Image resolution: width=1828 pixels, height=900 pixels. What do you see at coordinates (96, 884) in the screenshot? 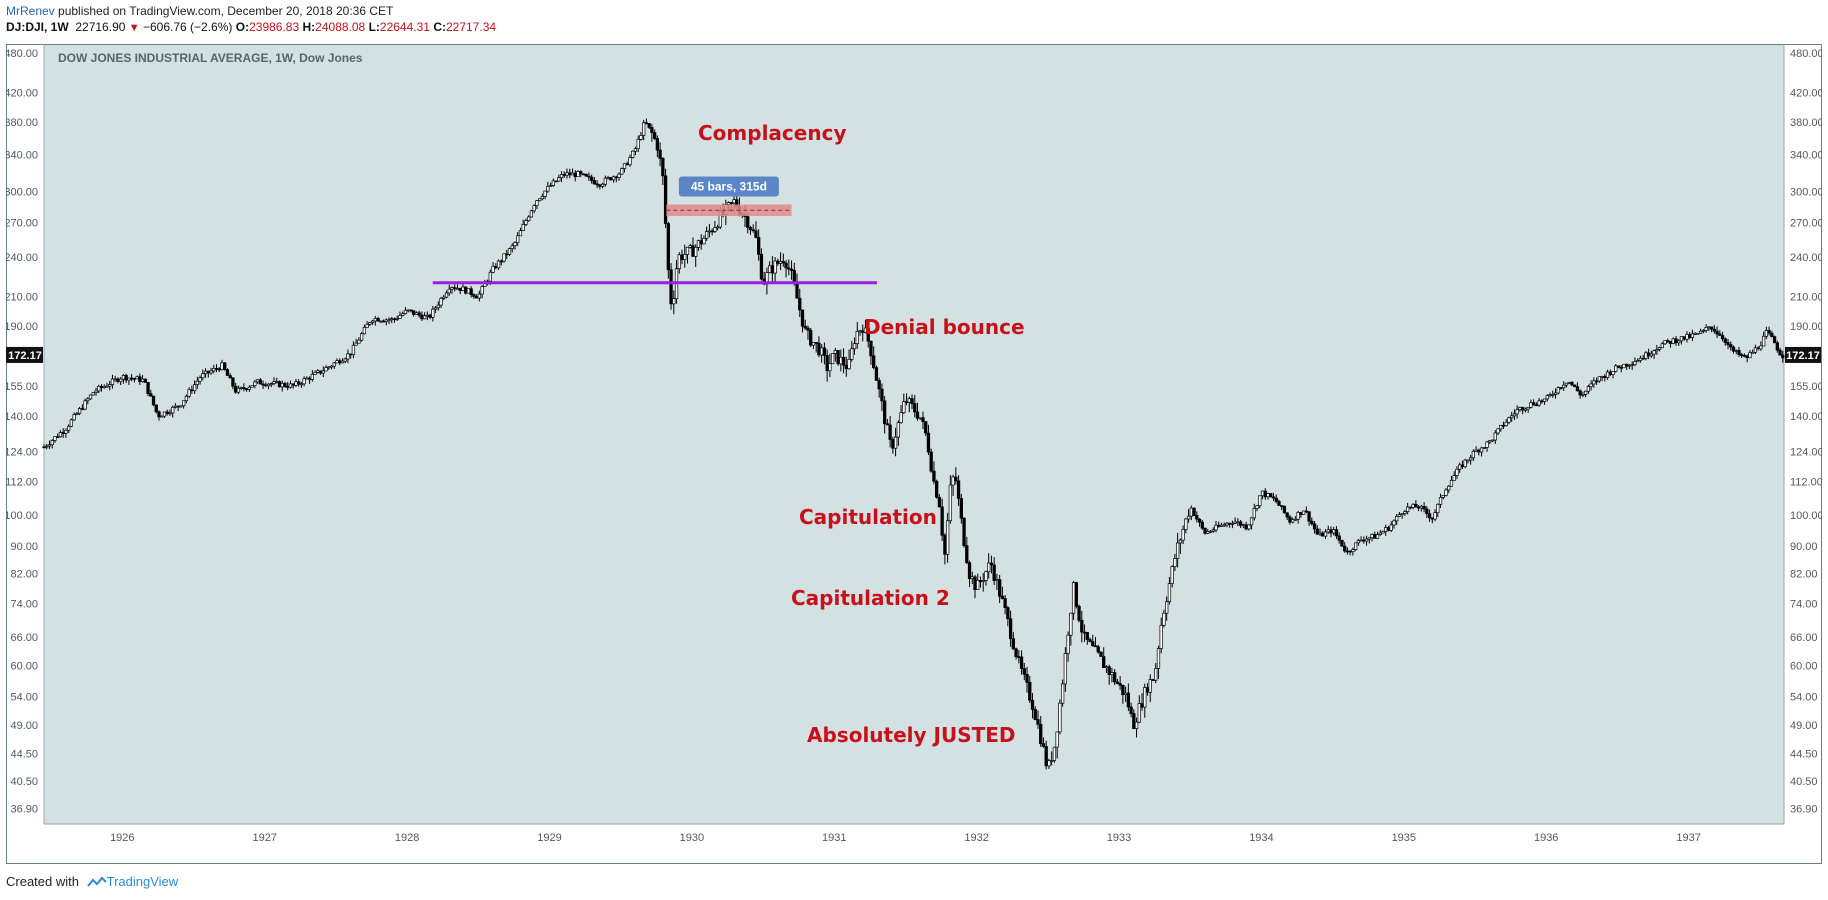
I see `tradingview-logo-icon` at bounding box center [96, 884].